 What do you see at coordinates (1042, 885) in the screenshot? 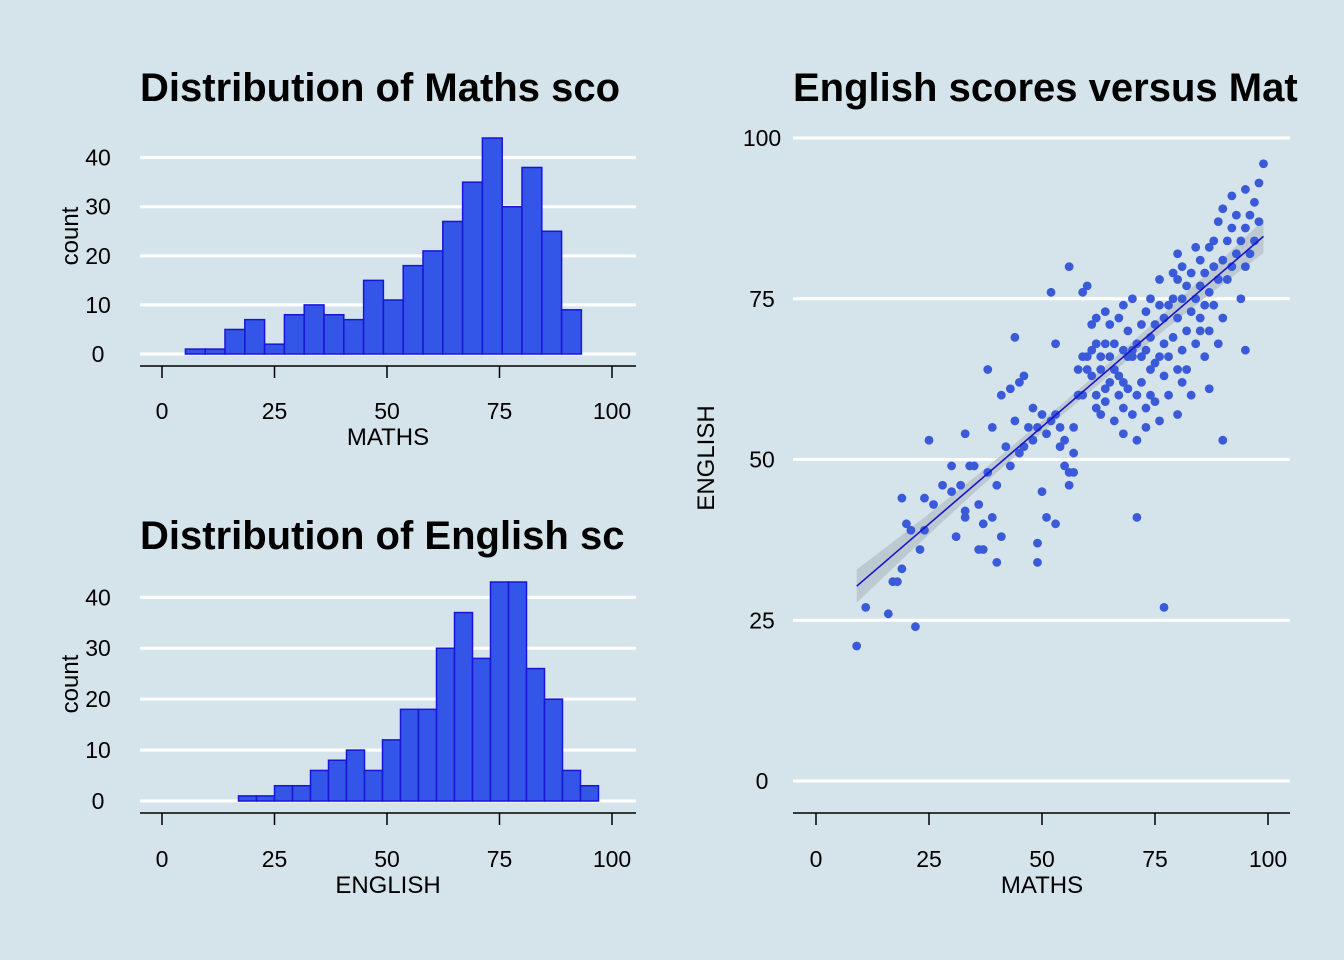
I see `x-axis-label: MATHS` at bounding box center [1042, 885].